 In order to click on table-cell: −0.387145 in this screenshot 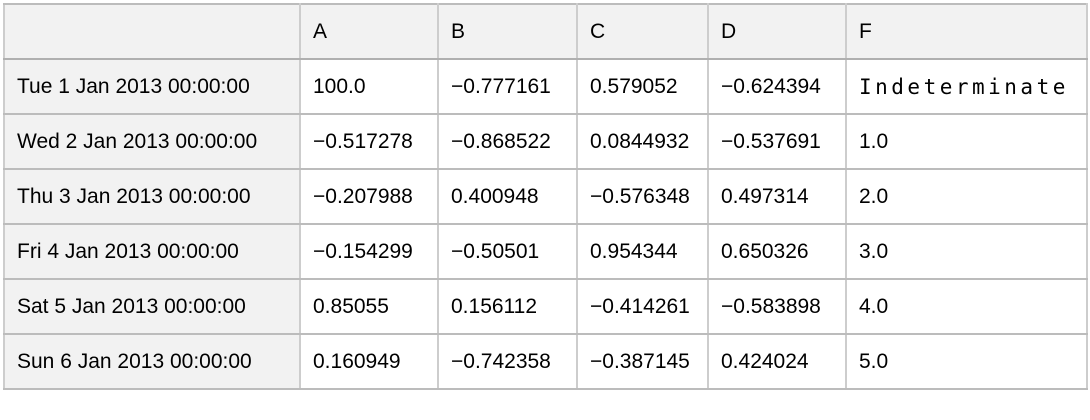, I will do `click(642, 361)`.